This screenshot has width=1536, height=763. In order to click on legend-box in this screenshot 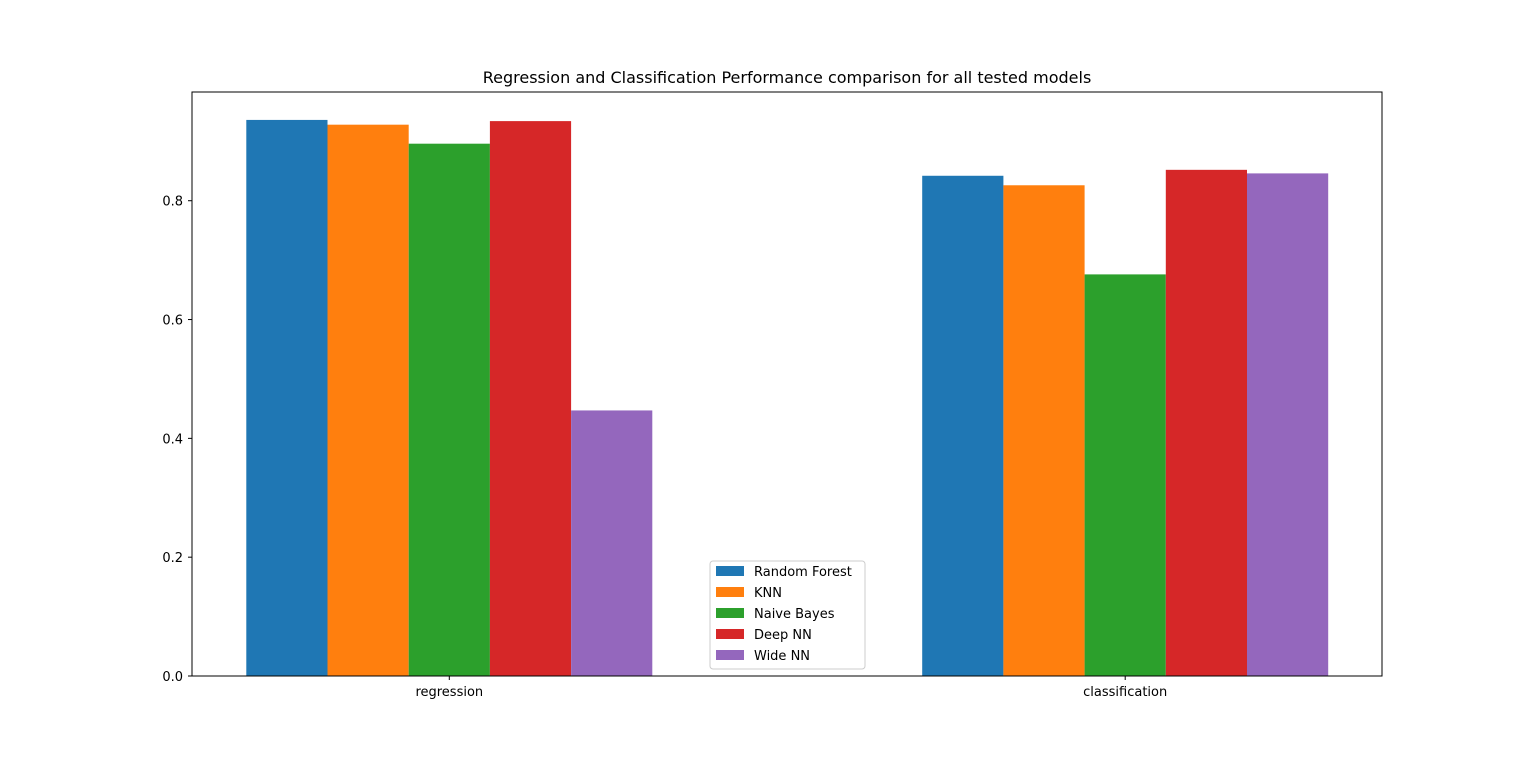, I will do `click(787, 615)`.